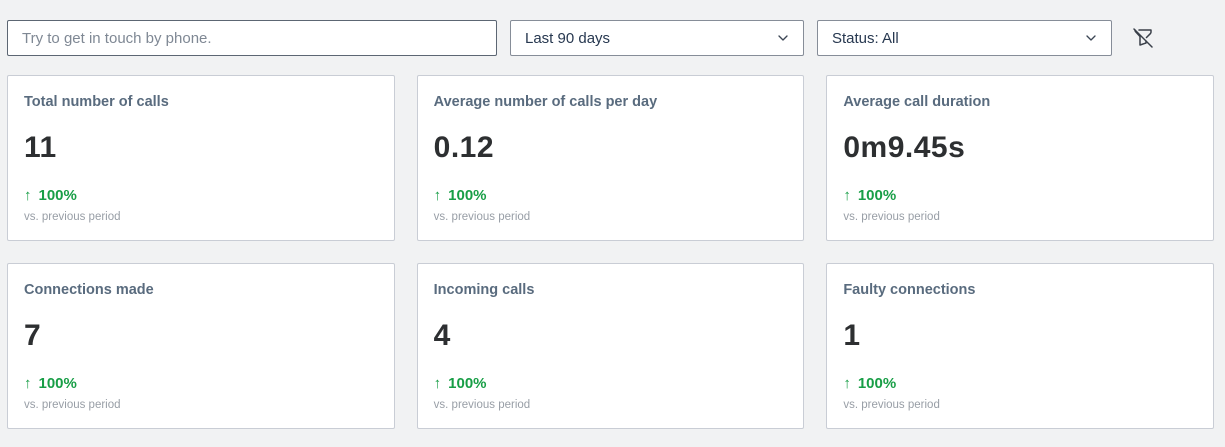 The height and width of the screenshot is (447, 1225). Describe the element at coordinates (89, 290) in the screenshot. I see `card-title: Connections made` at that location.